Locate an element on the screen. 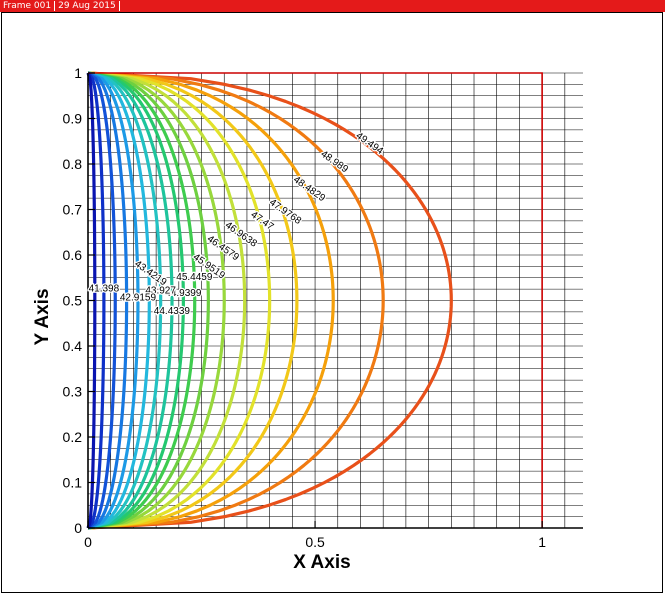 This screenshot has height=595, width=665. date-label: 29 Aug 2015 is located at coordinates (87, 6).